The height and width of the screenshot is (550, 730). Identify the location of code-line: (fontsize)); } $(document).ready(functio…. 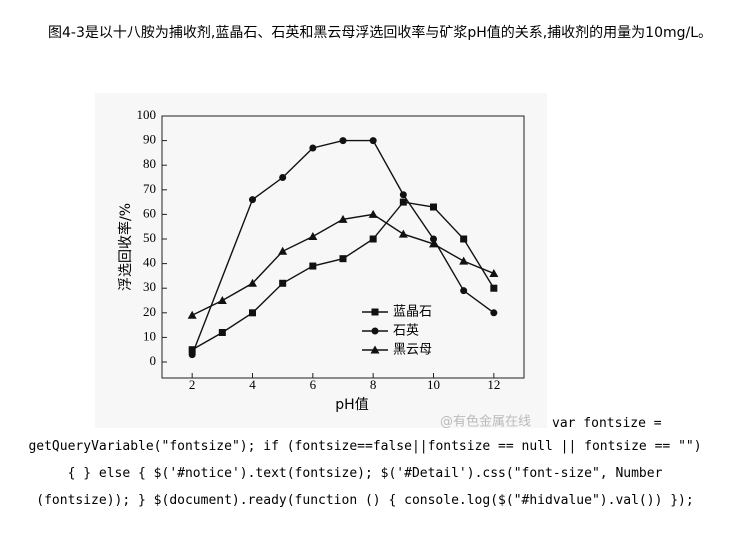
(365, 500).